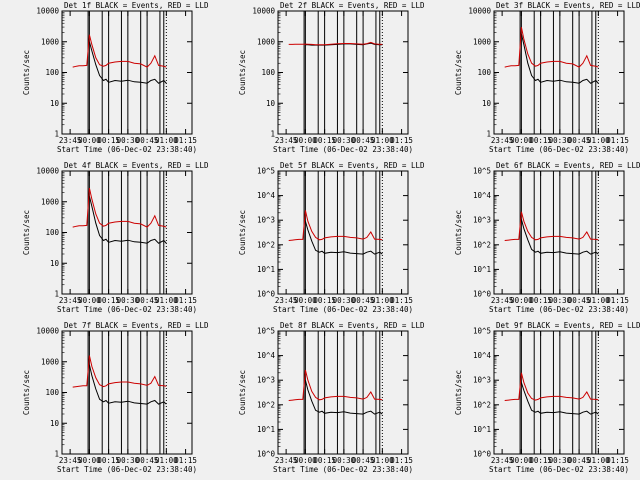 Image resolution: width=640 pixels, height=480 pixels. I want to click on y-tick-label: 1000, so click(50, 41).